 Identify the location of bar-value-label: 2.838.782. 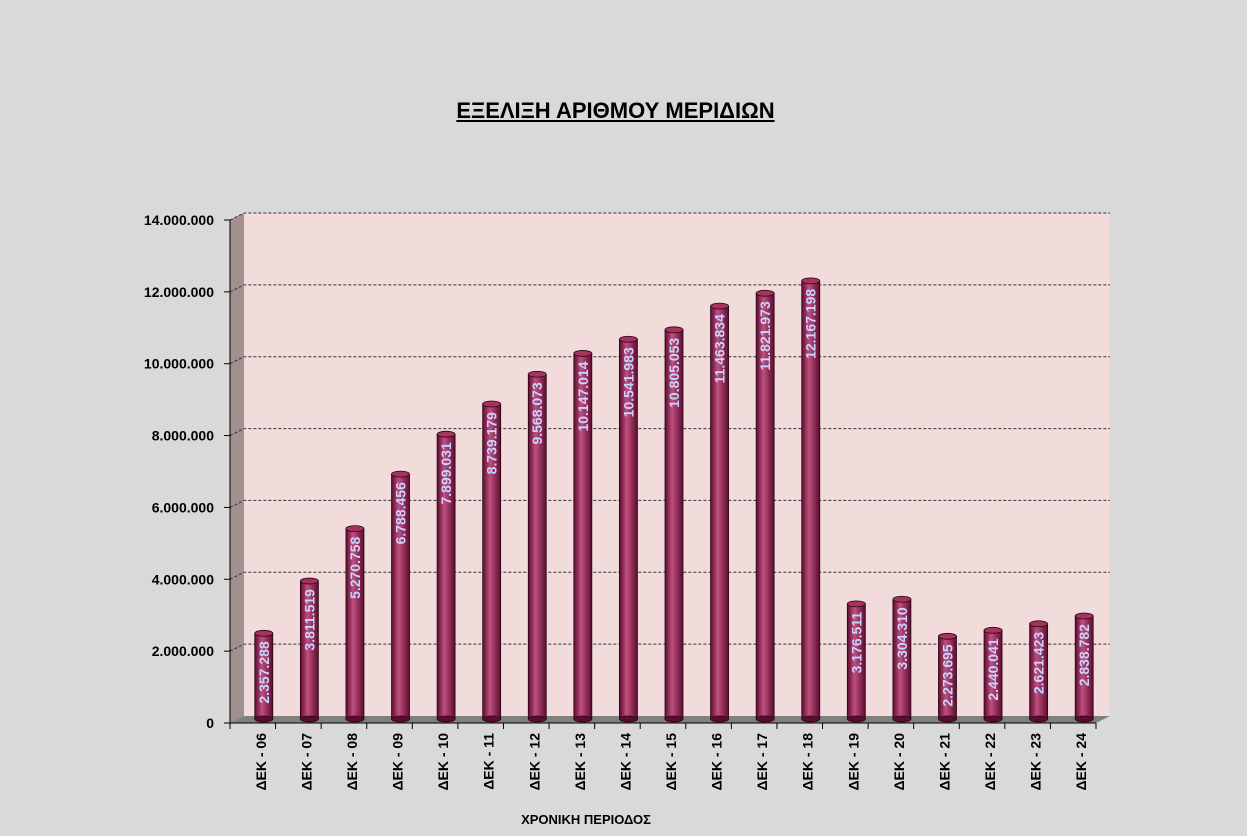
(1084, 655).